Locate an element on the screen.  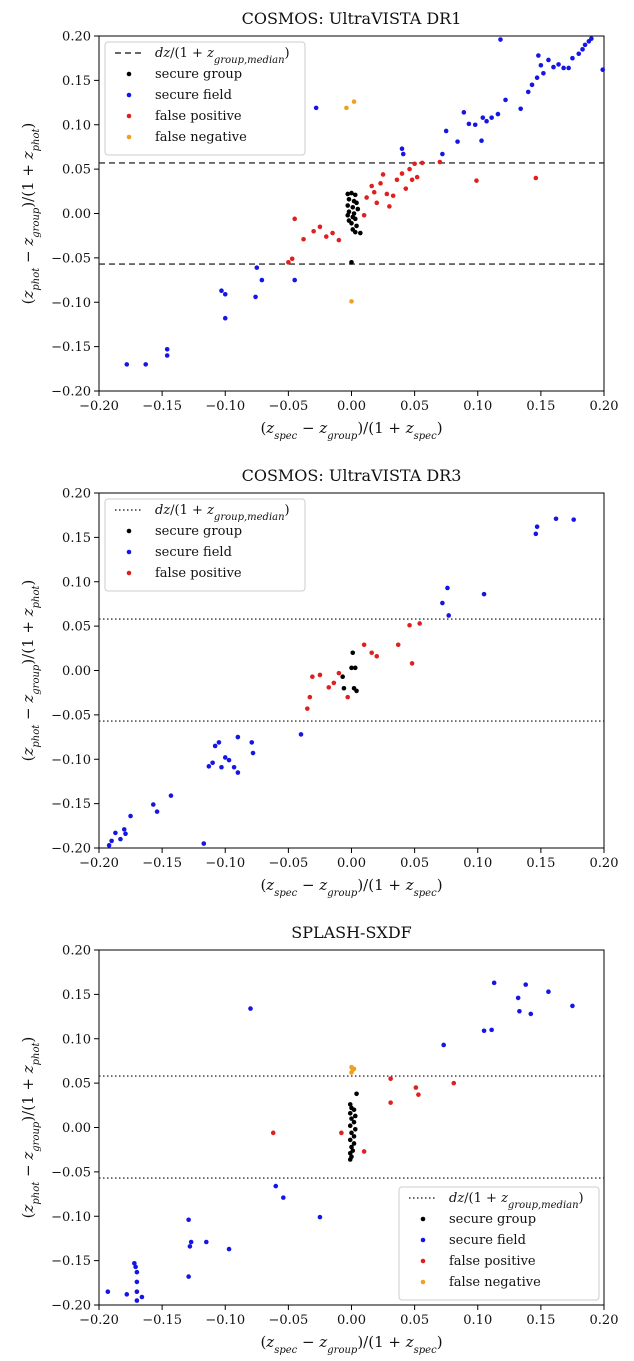
x-axis-label: (zspec − zgroup)/(1 + zspec) is located at coordinates (351, 887).